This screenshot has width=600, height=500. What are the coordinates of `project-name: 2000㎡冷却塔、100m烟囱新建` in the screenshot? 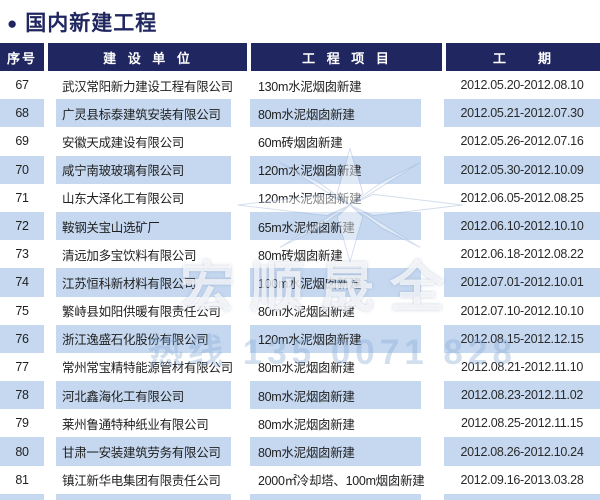 It's located at (341, 481).